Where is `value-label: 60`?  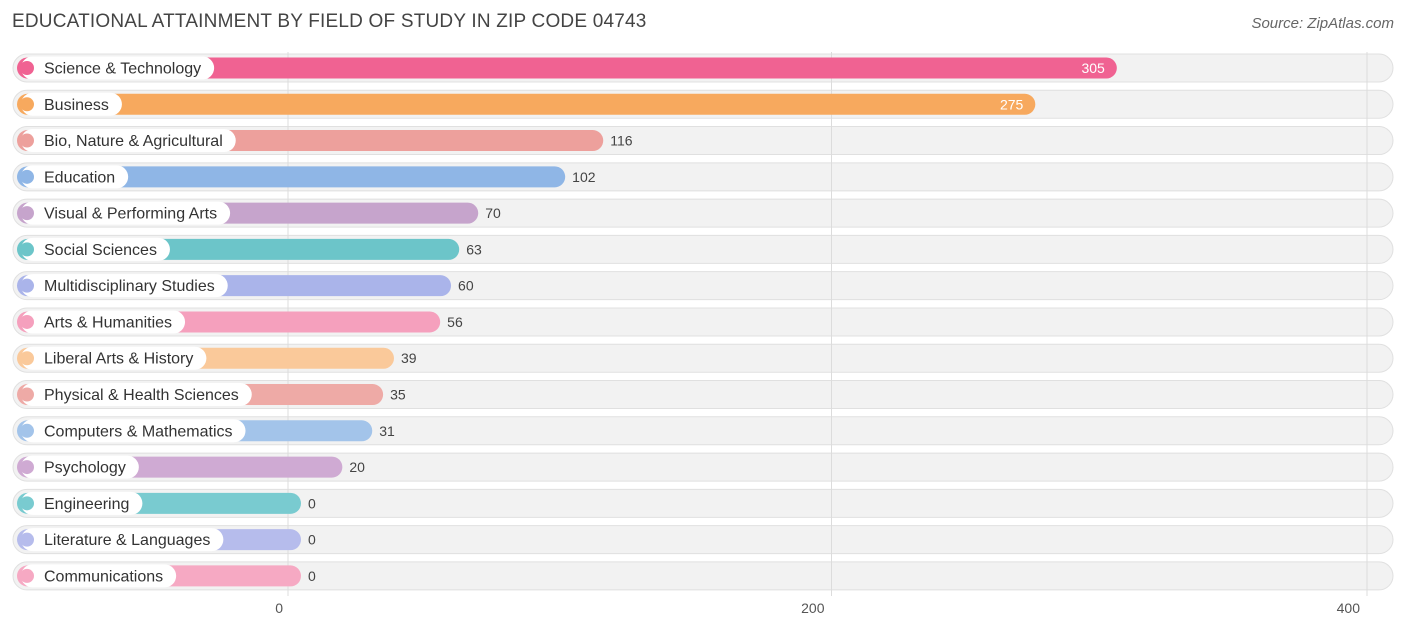 value-label: 60 is located at coordinates (466, 286).